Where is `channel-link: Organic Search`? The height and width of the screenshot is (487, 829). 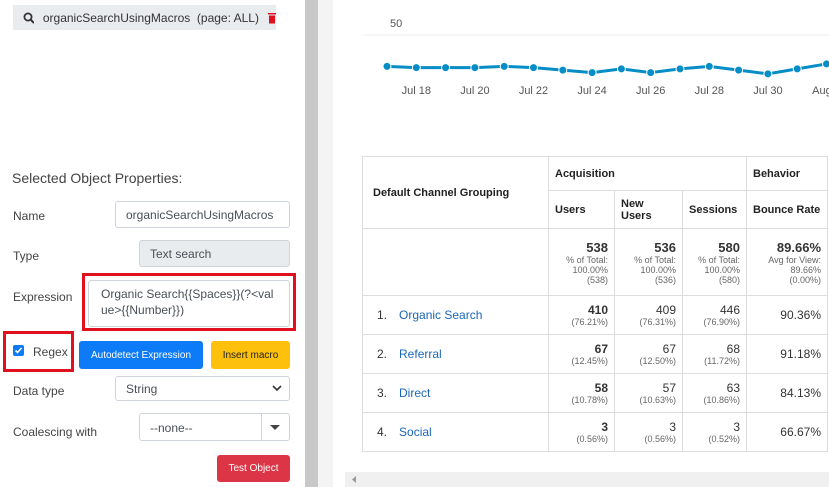 channel-link: Organic Search is located at coordinates (441, 315).